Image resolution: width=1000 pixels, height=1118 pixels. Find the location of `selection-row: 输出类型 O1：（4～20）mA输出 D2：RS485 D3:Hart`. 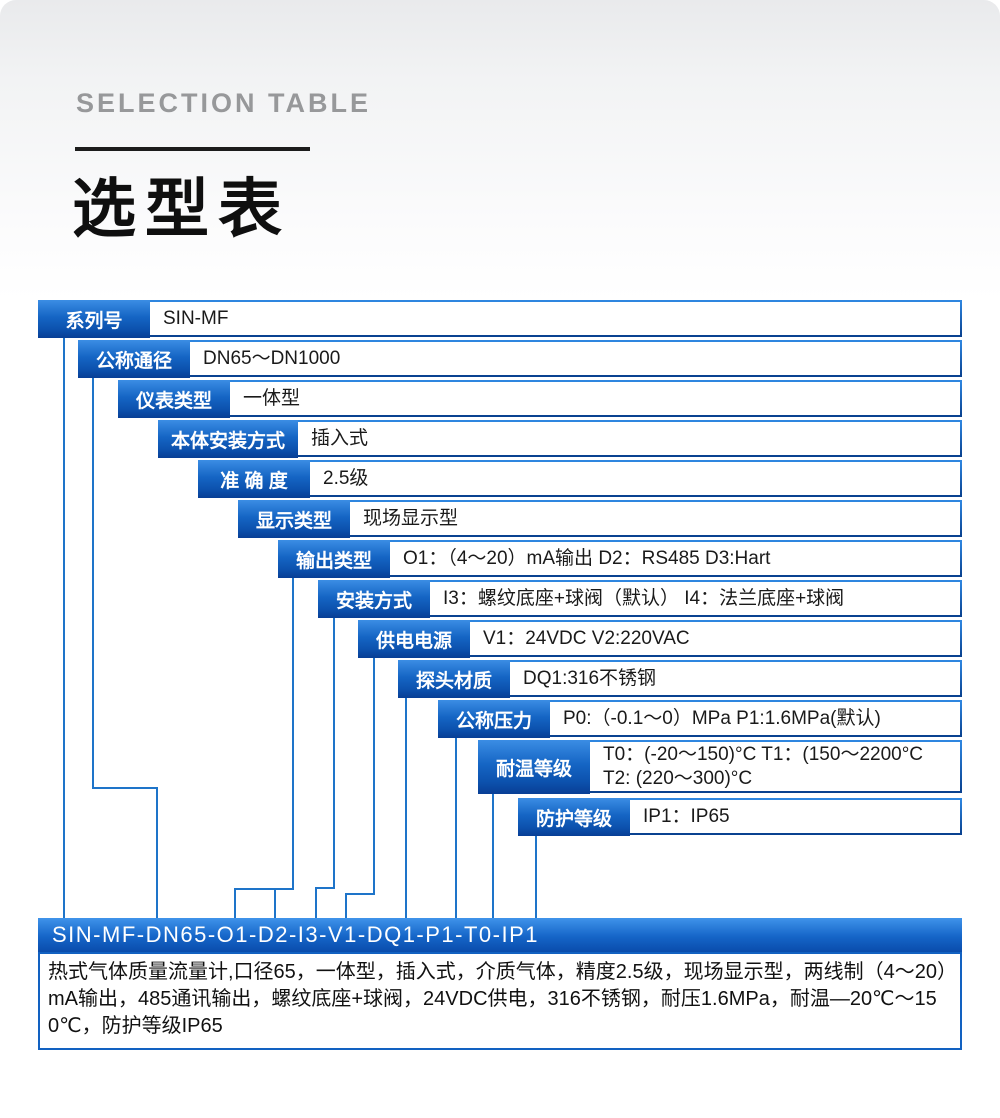

selection-row: 输出类型 O1：（4～20）mA输出 D2：RS485 D3:Hart is located at coordinates (620, 559).